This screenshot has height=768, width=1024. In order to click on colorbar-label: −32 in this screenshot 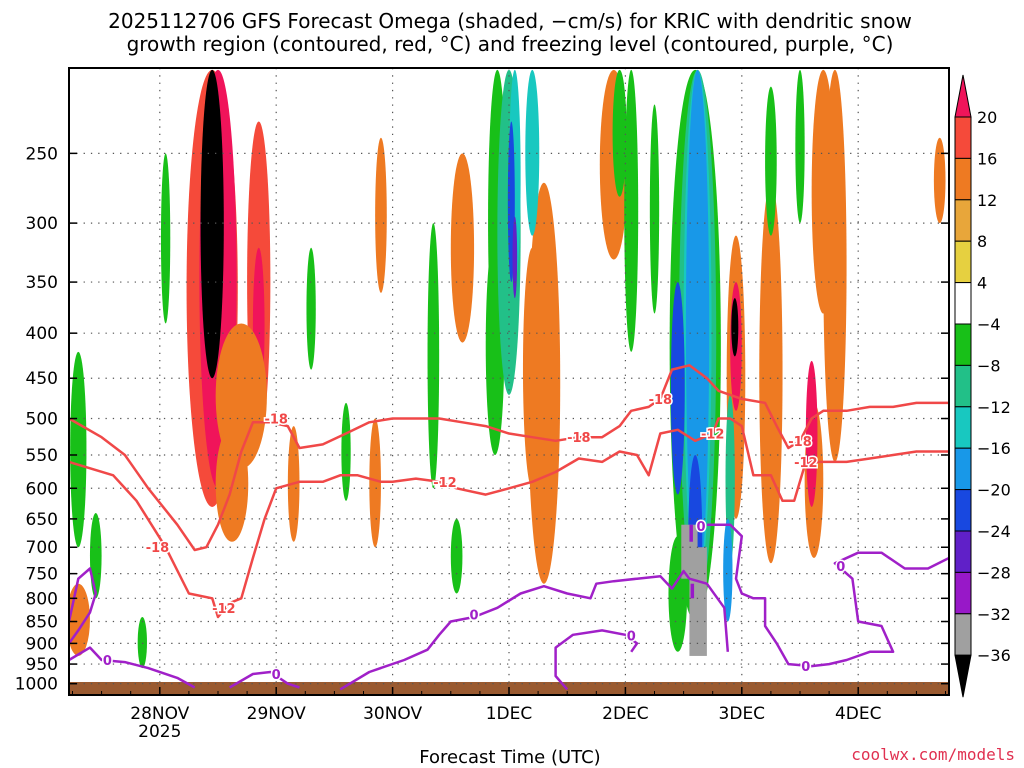, I will do `click(994, 614)`.